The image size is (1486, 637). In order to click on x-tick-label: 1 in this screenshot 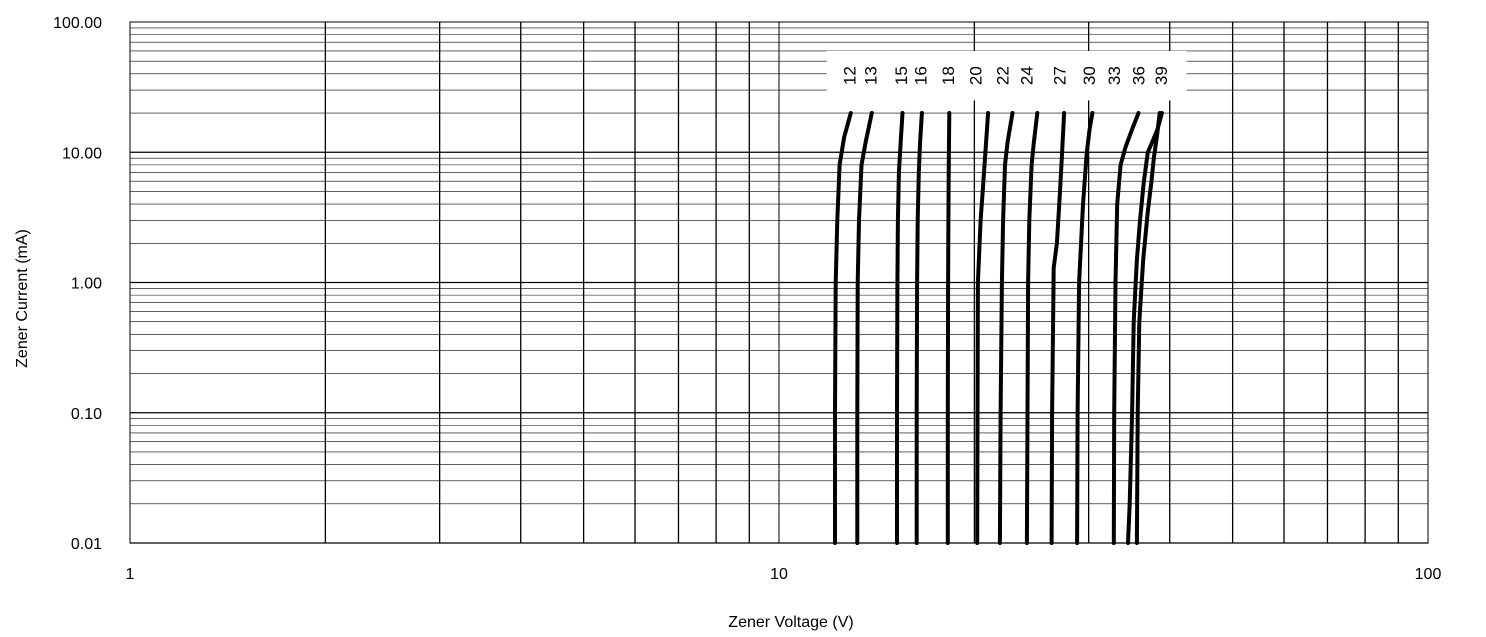, I will do `click(130, 574)`.